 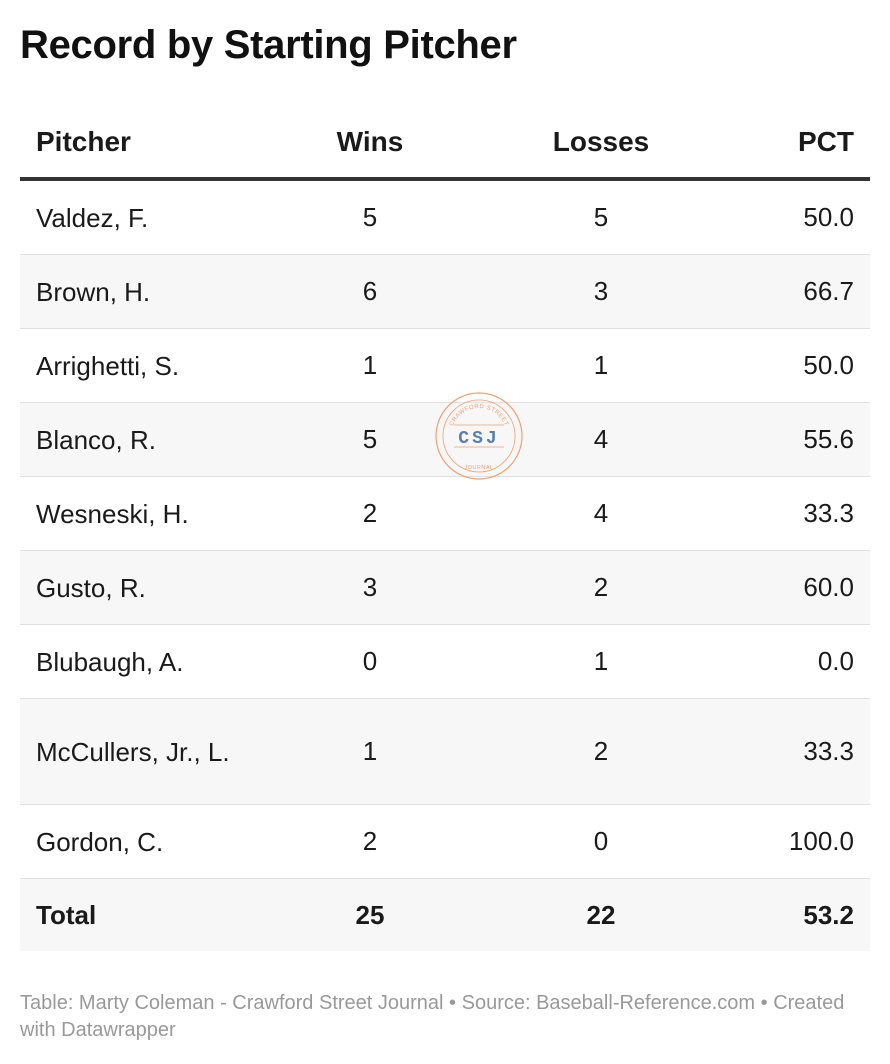 What do you see at coordinates (268, 45) in the screenshot?
I see `table-title: Record by Starting Pitcher` at bounding box center [268, 45].